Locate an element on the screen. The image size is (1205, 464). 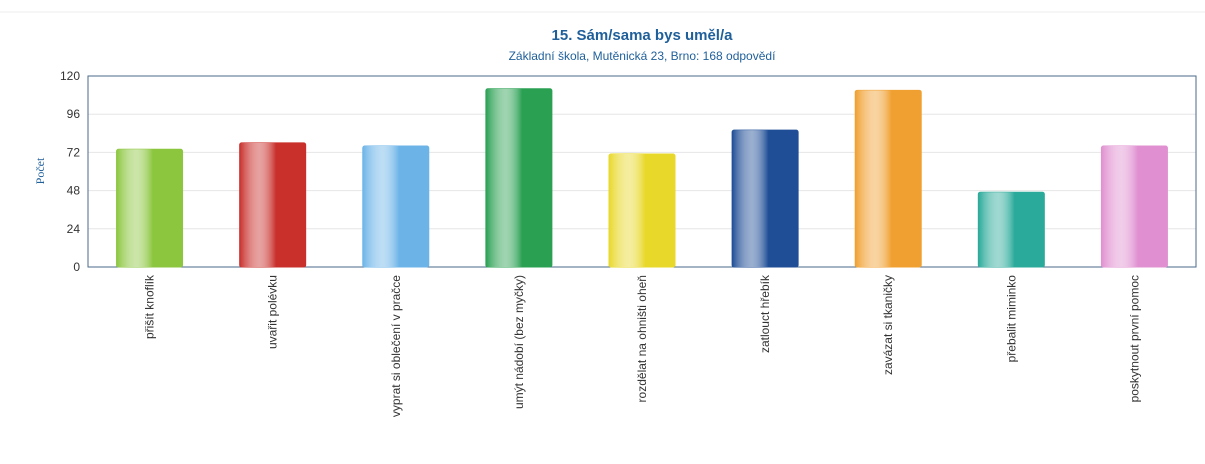
y-tick-label: 96 is located at coordinates (74, 114).